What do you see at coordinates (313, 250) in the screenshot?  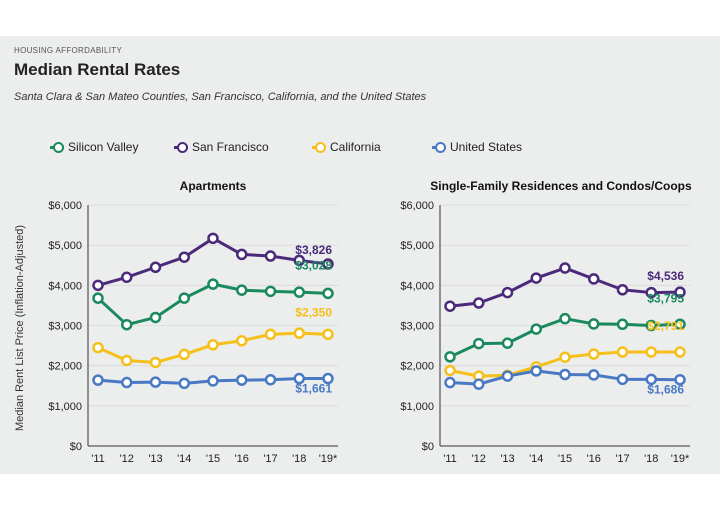 I see `end-value-label: $3,826` at bounding box center [313, 250].